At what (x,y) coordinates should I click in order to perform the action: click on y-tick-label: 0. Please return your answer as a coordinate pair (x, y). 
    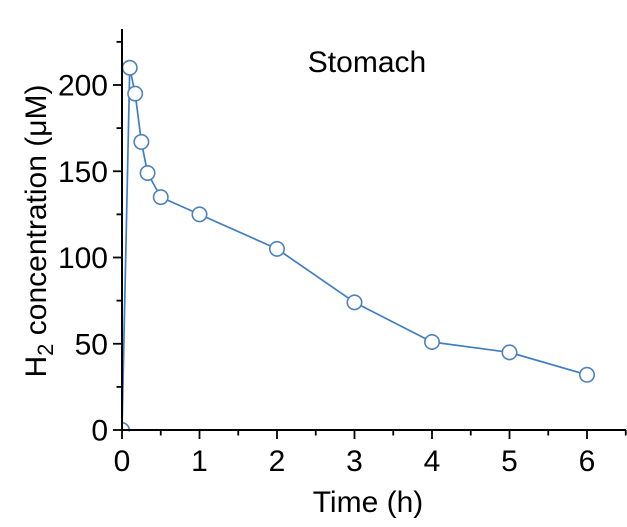
    Looking at the image, I should click on (99, 431).